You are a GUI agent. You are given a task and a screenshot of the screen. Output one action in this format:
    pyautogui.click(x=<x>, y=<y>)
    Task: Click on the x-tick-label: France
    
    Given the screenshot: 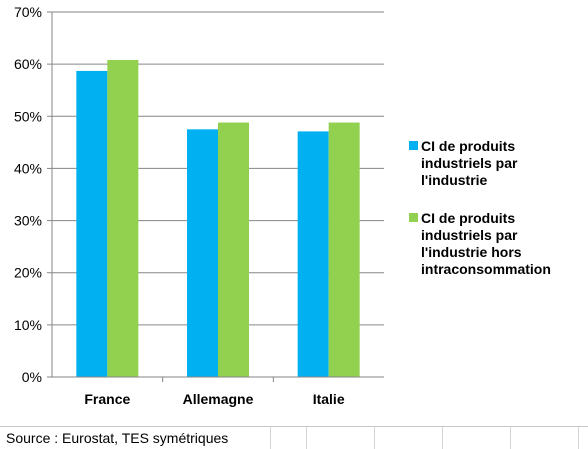 What is the action you would take?
    pyautogui.click(x=107, y=399)
    